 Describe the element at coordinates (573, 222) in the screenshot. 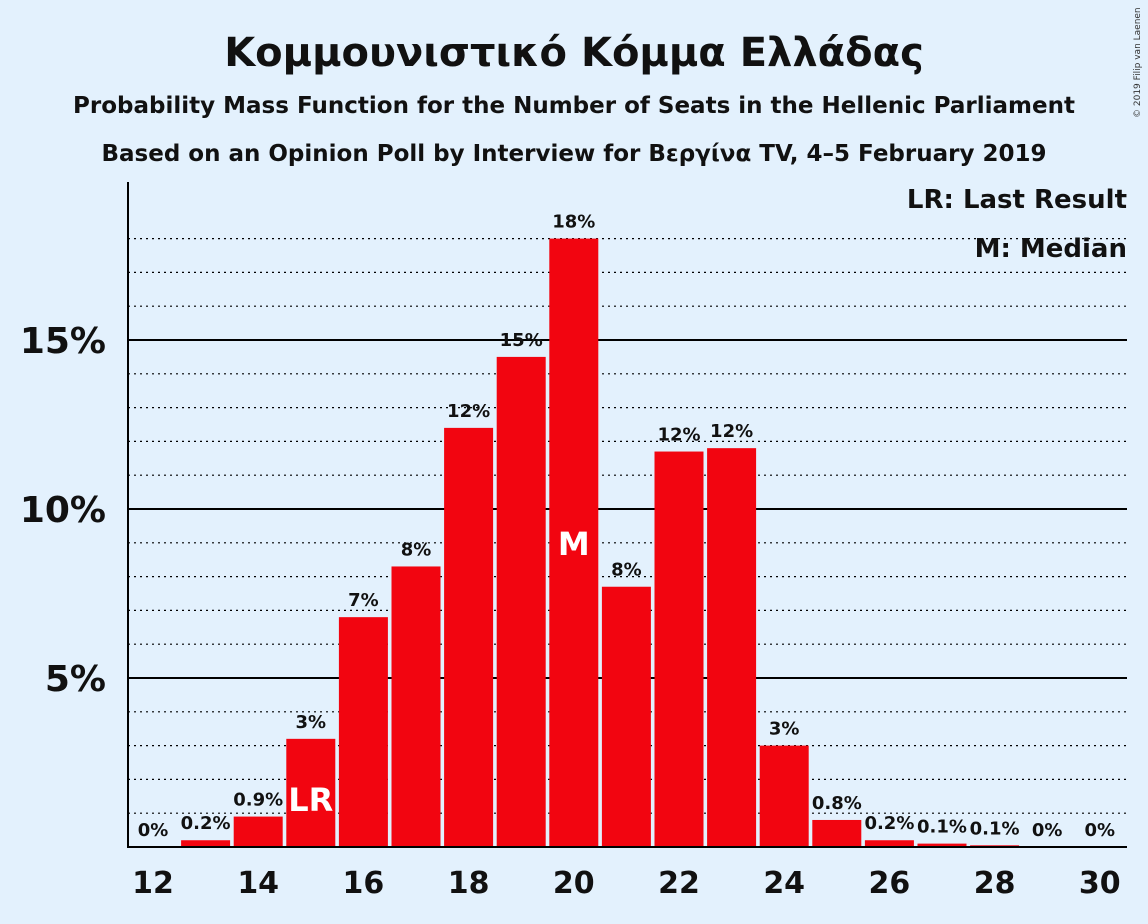

I see `data-label-seat-20: 18%` at that location.